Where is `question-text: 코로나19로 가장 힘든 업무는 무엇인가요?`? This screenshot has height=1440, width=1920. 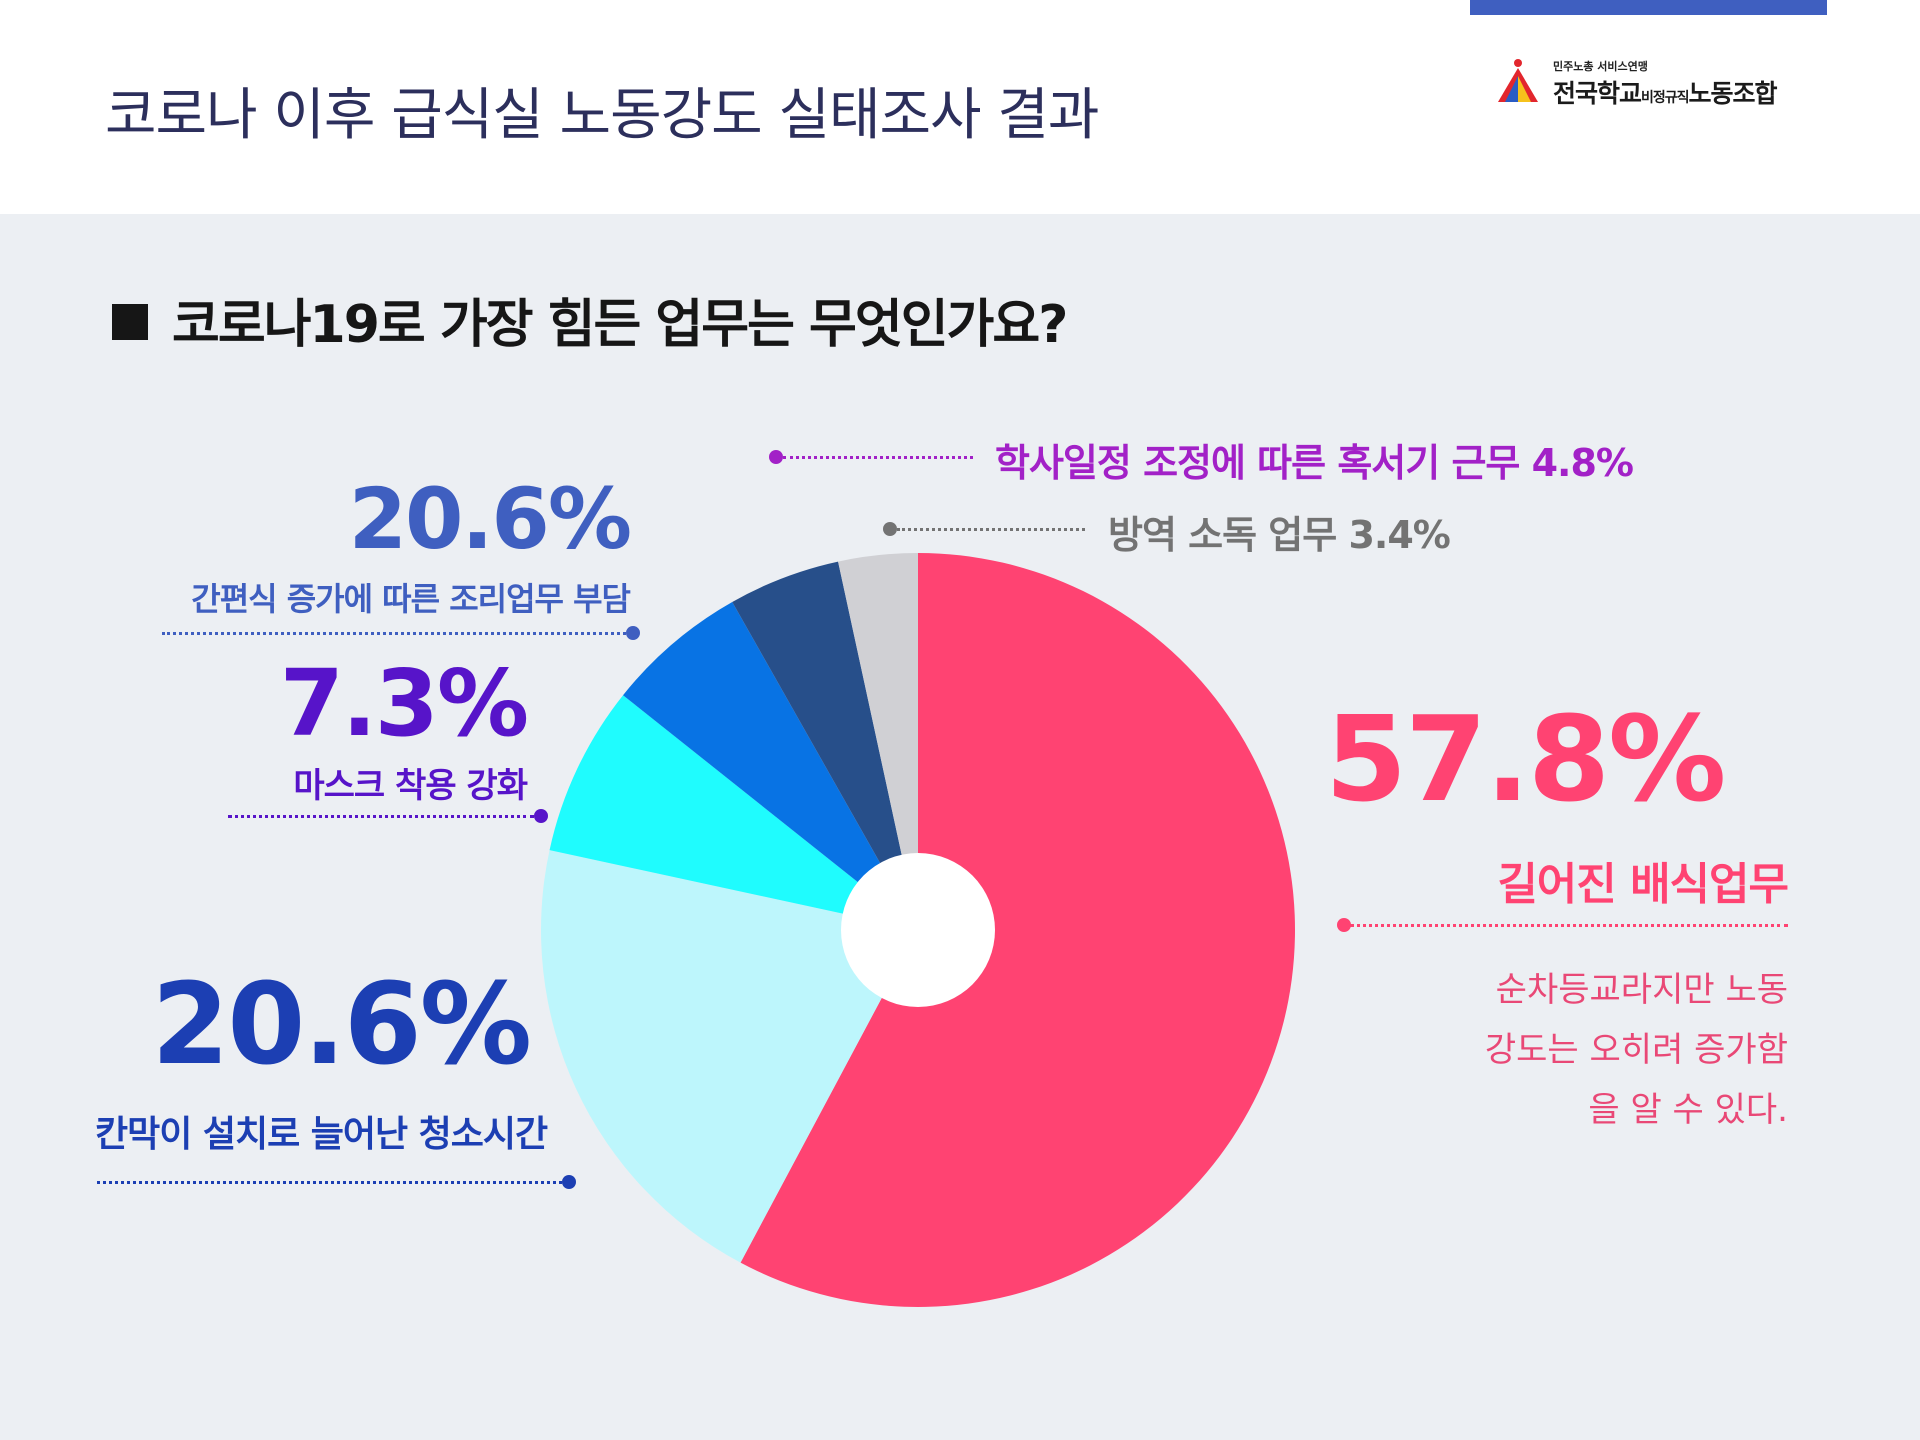
question-text: 코로나19로 가장 힘든 업무는 무엇인가요? is located at coordinates (620, 325).